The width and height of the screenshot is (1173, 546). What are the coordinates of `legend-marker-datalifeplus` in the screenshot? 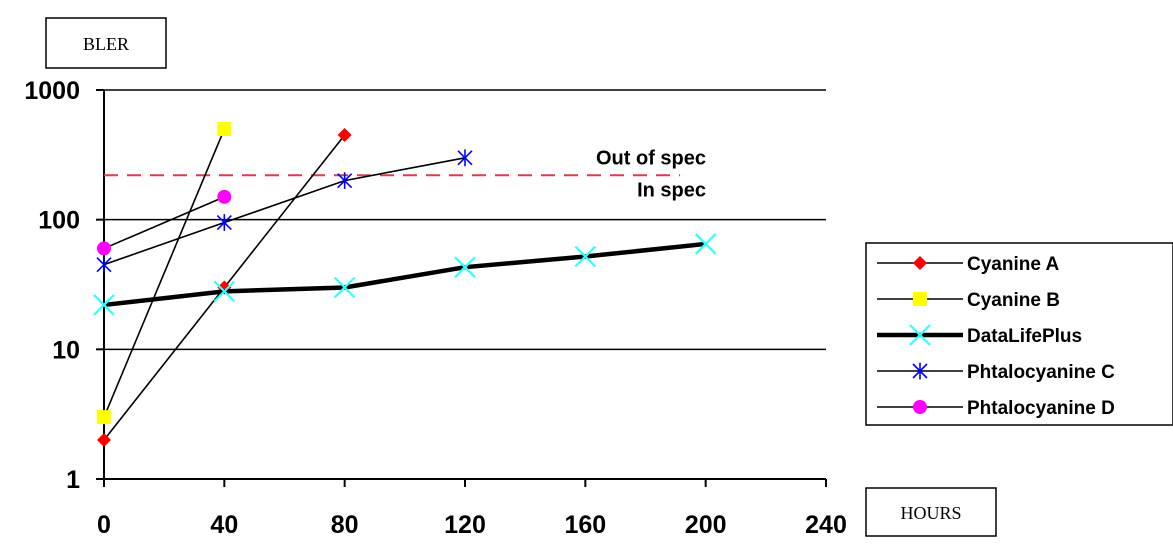 It's located at (920, 335).